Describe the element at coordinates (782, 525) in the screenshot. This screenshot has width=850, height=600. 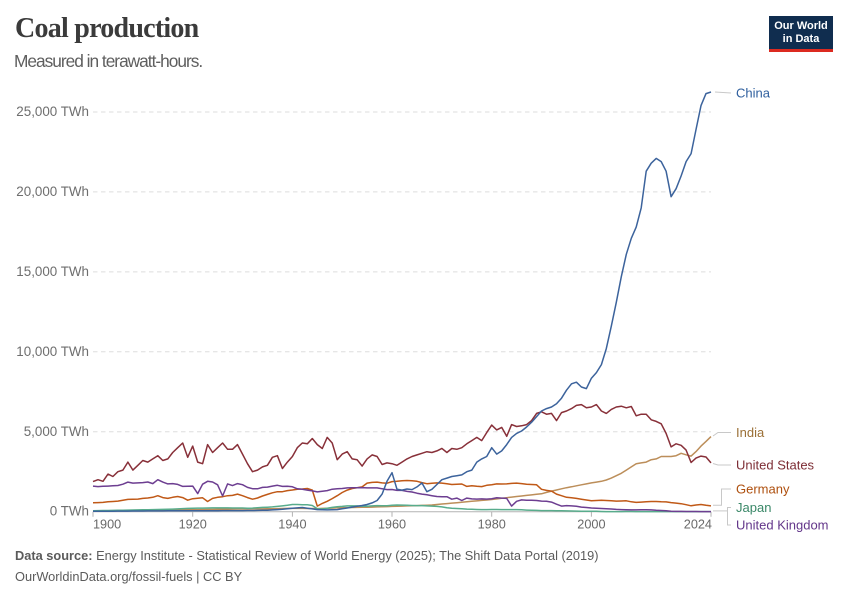
I see `svg-text: United Kingdom` at that location.